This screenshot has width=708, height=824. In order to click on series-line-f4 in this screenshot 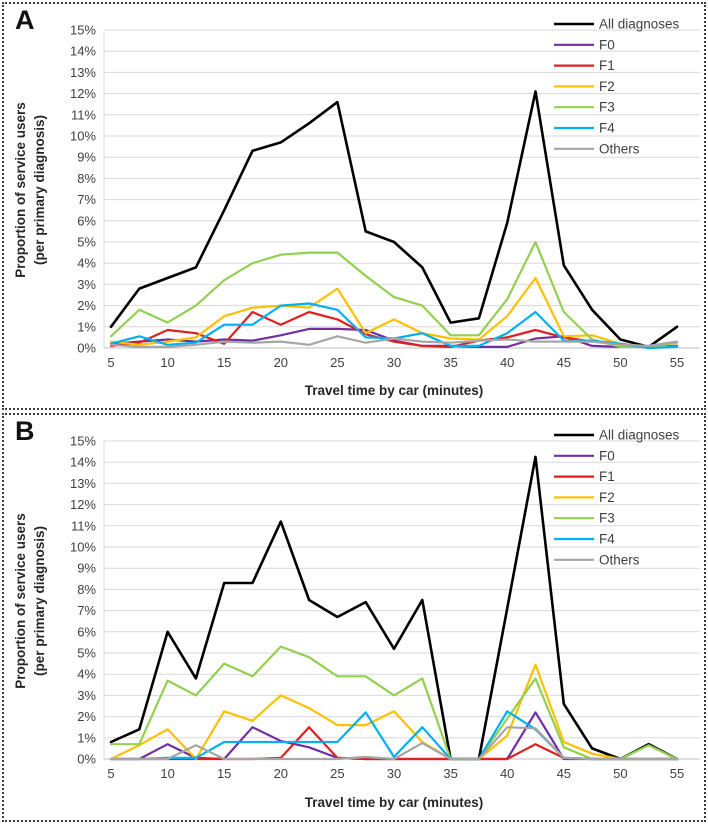, I will do `click(394, 735)`.